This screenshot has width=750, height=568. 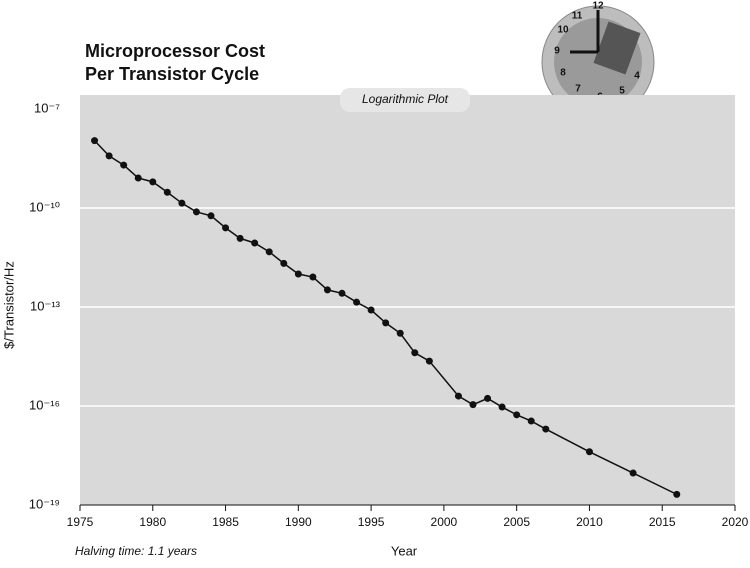 What do you see at coordinates (662, 522) in the screenshot?
I see `x-tick-label: 2015` at bounding box center [662, 522].